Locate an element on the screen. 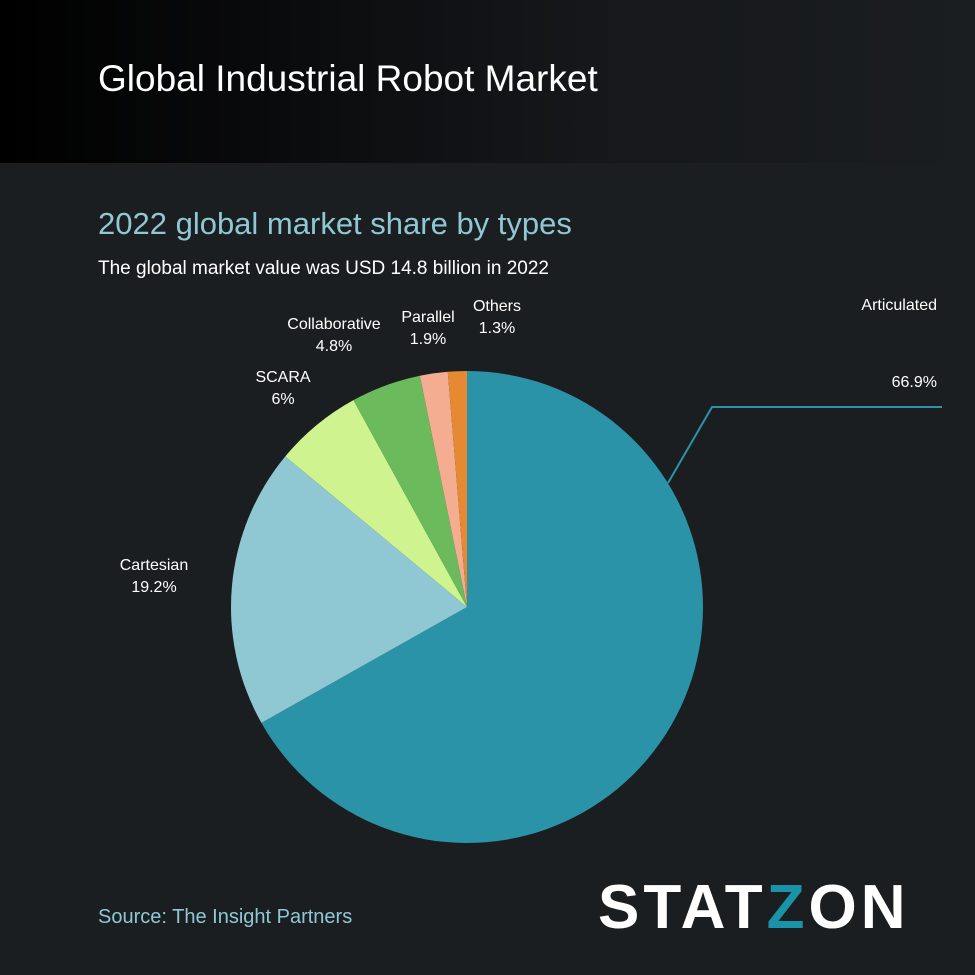 The height and width of the screenshot is (975, 975). statzon-logo: STATZON is located at coordinates (754, 907).